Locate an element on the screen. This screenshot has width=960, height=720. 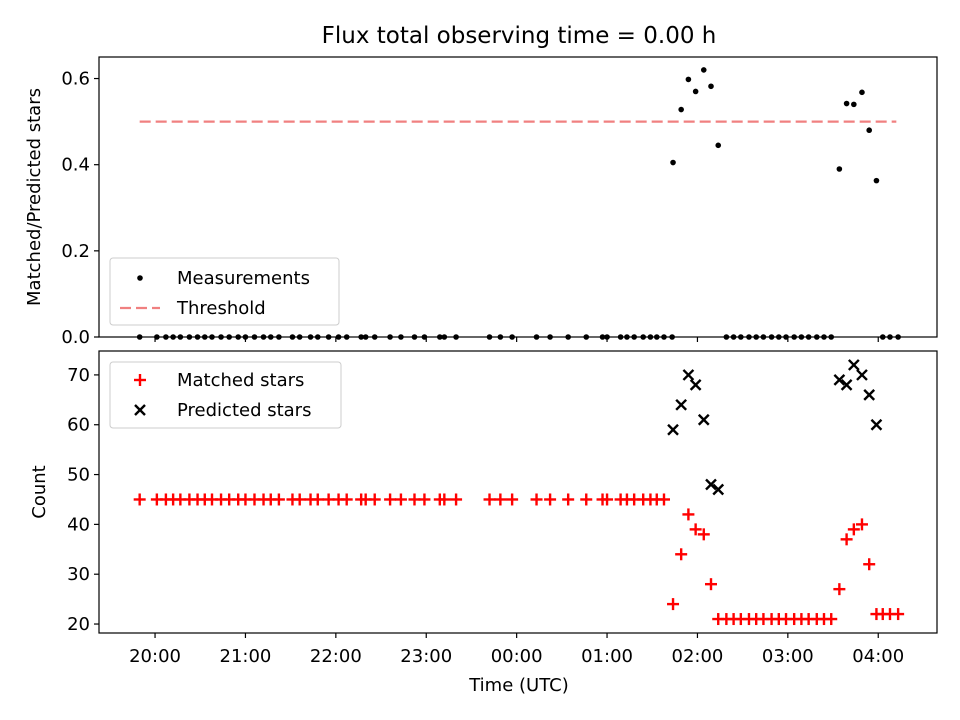
x-tick-label: 21:00 is located at coordinates (246, 656).